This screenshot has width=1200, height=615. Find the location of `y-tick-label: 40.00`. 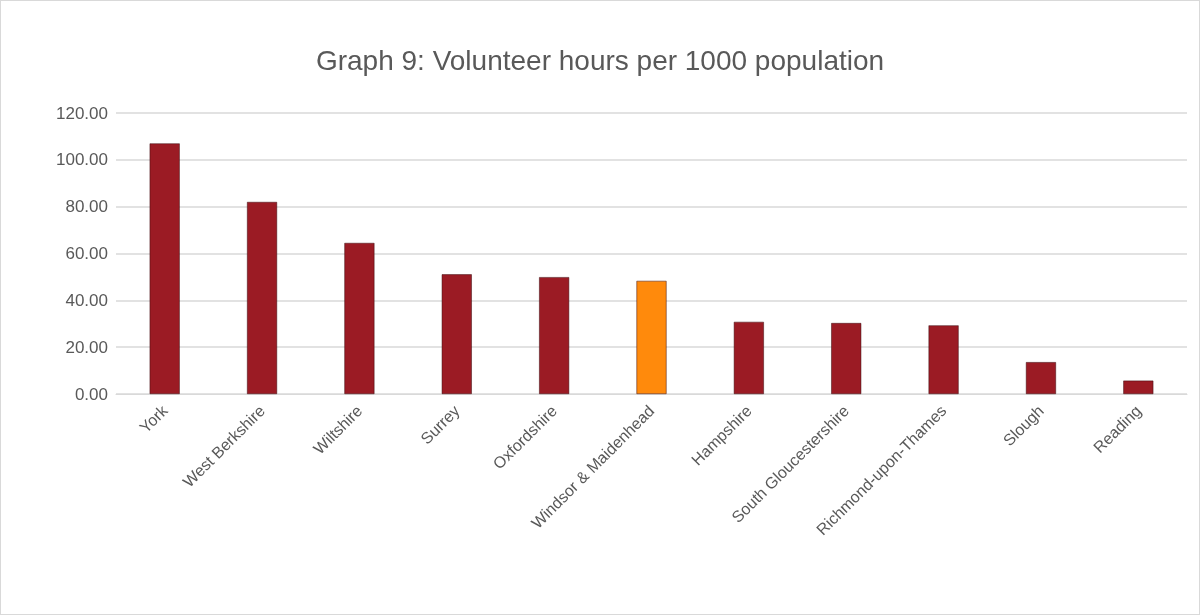

y-tick-label: 40.00 is located at coordinates (86, 300).